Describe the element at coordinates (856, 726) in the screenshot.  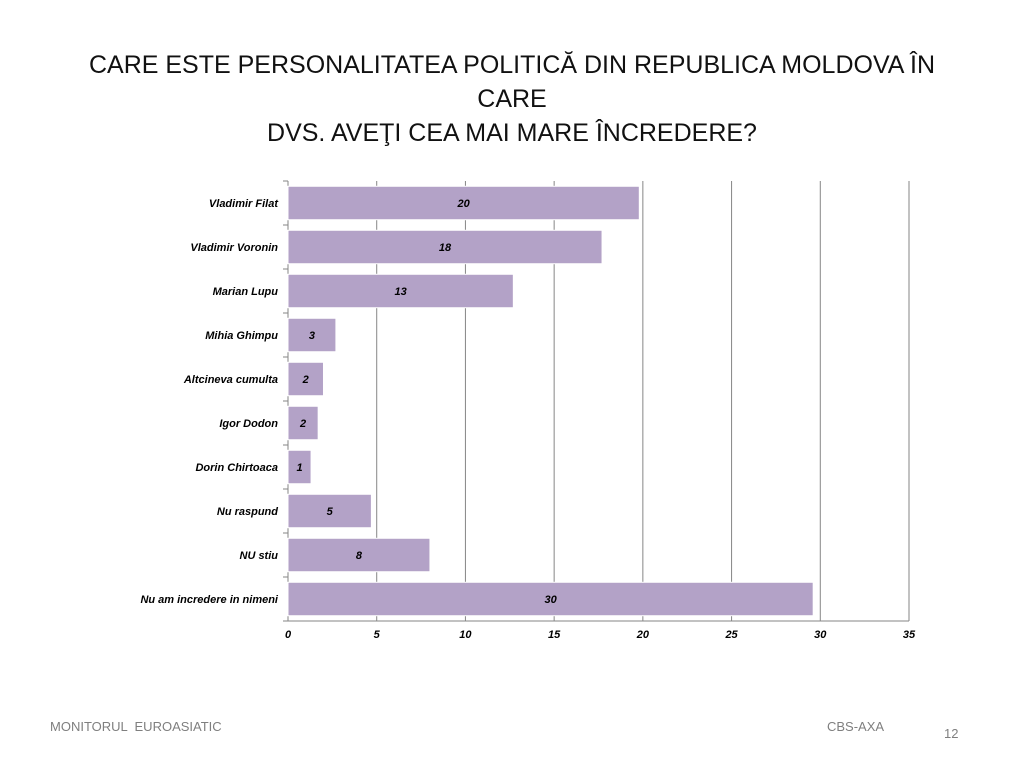
I see `footer-right-text: CBS-AXA` at that location.